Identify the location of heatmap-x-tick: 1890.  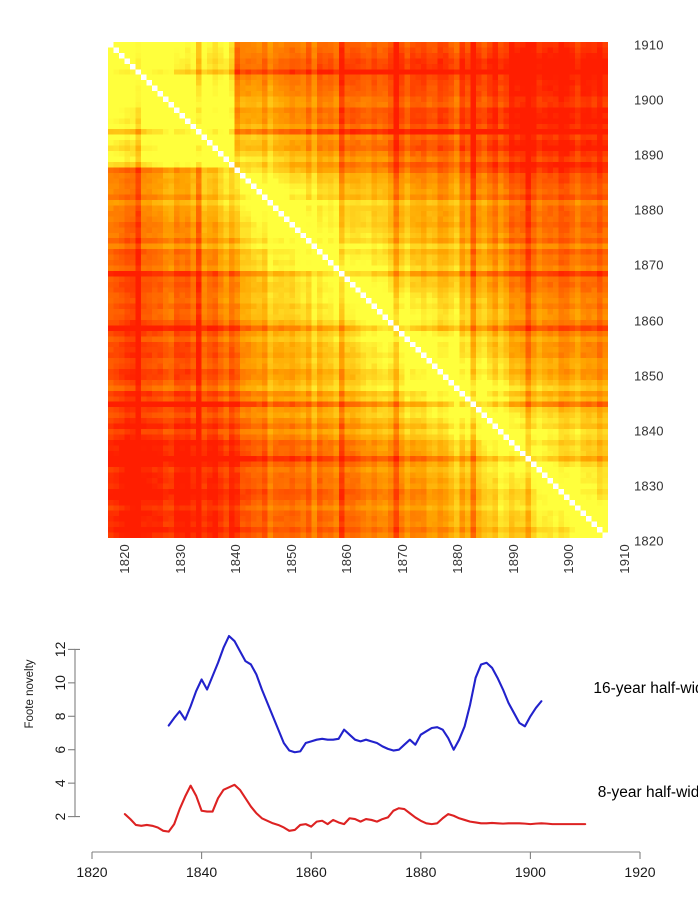
(513, 559).